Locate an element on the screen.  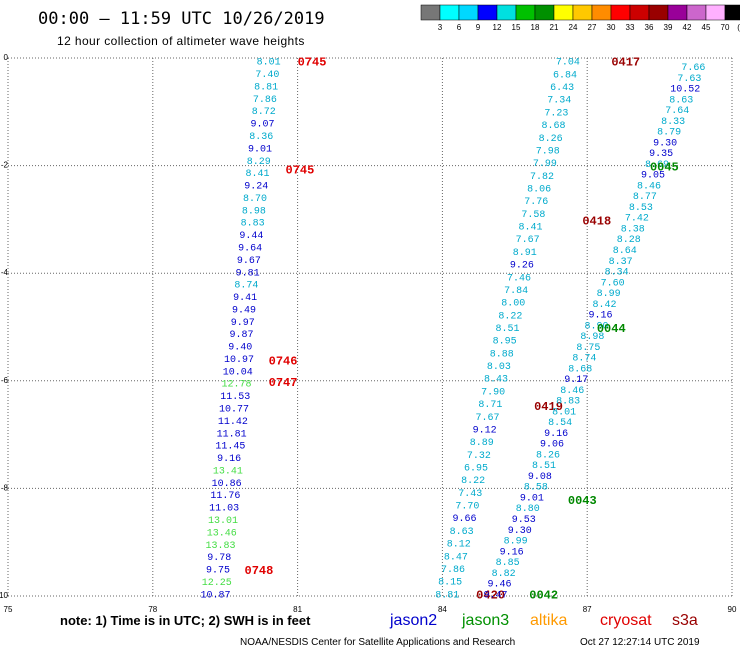
swh-value: 8.54 is located at coordinates (560, 423).